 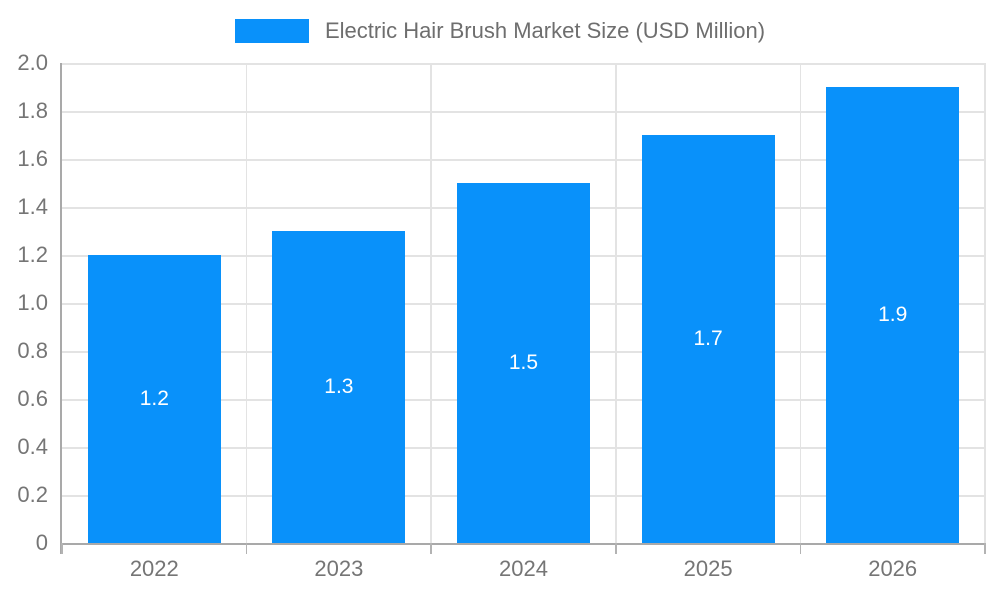 I want to click on bar-2024: 1.5, so click(x=523, y=363).